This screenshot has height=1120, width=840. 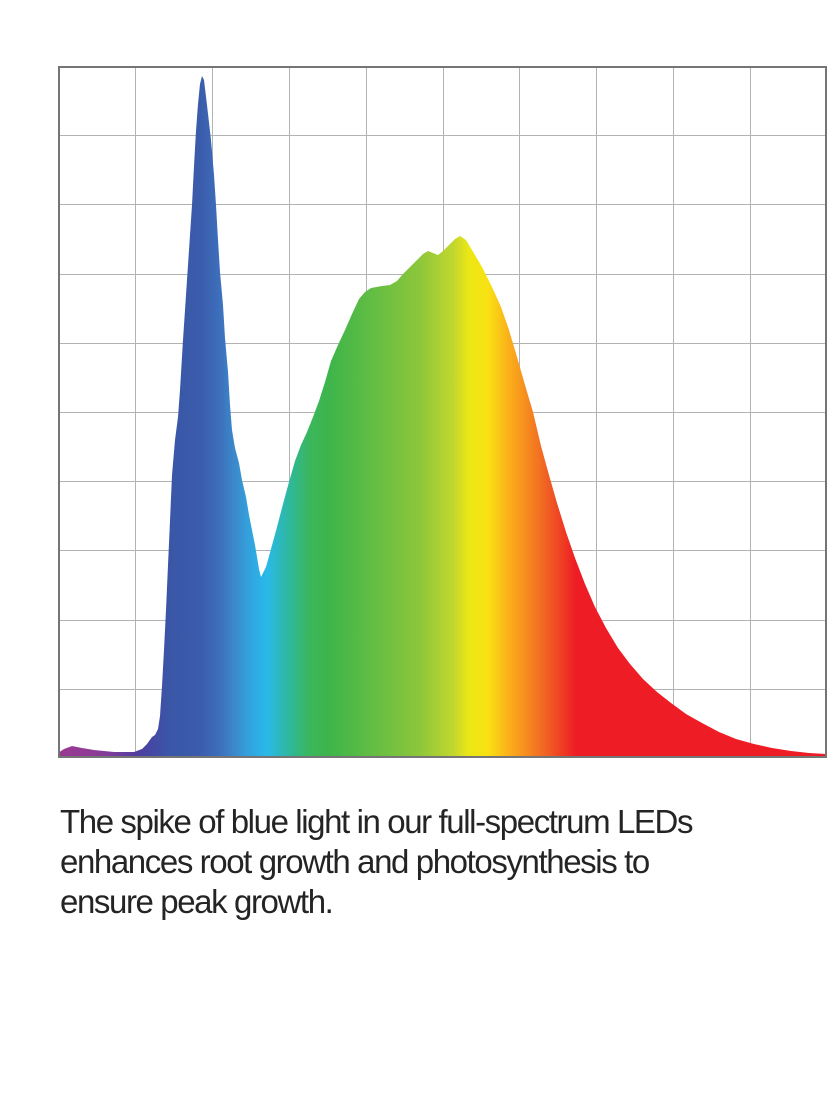 What do you see at coordinates (197, 901) in the screenshot?
I see `caption-line-3: ensure peak growth.` at bounding box center [197, 901].